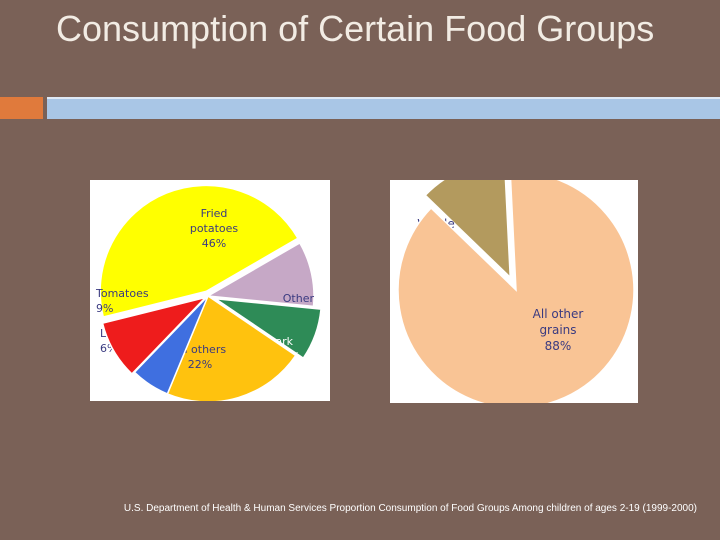 The height and width of the screenshot is (540, 720). Describe the element at coordinates (199, 251) in the screenshot. I see `pie-slice-fried` at that location.